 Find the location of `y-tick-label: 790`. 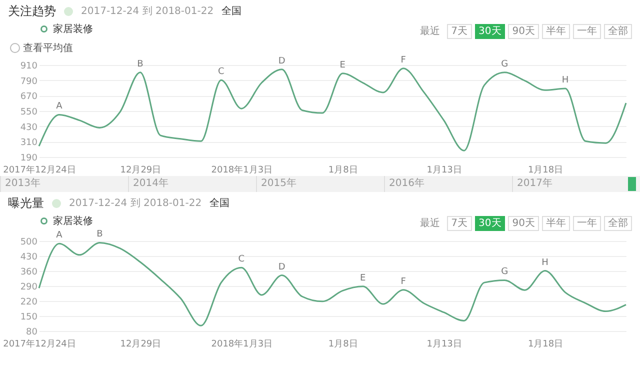

y-tick-label: 790 is located at coordinates (29, 81).